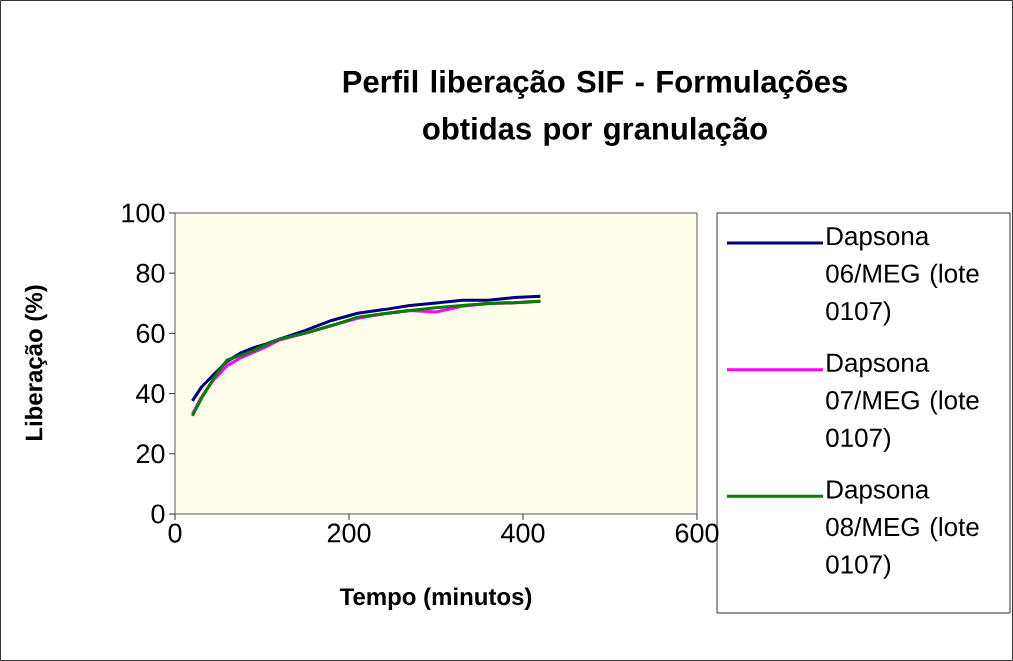 The image size is (1013, 661). What do you see at coordinates (150, 273) in the screenshot?
I see `y-tick-label: 80` at bounding box center [150, 273].